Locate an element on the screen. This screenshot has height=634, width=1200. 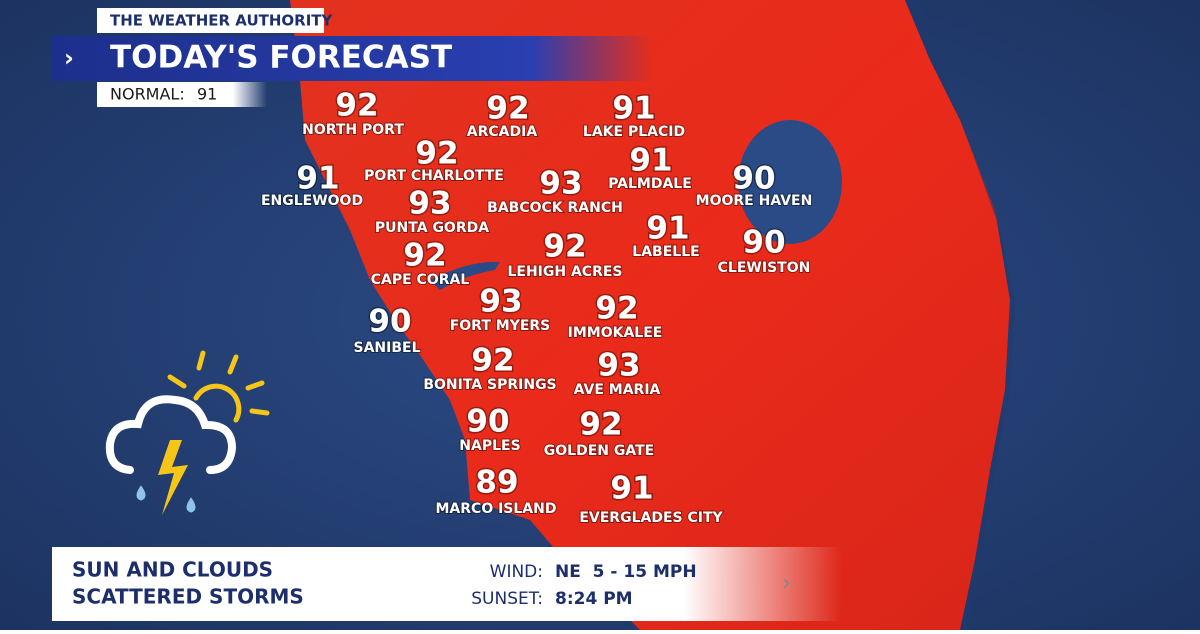
city-name: CLEWISTON is located at coordinates (764, 268).